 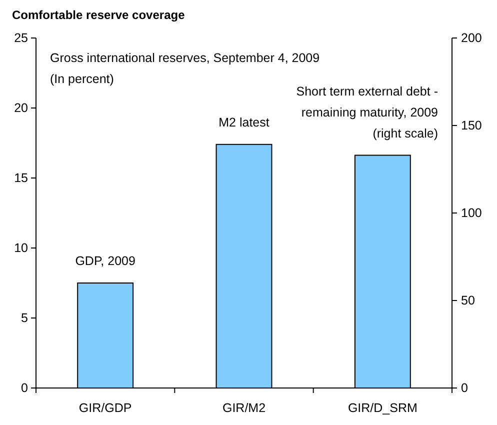 What do you see at coordinates (24, 318) in the screenshot?
I see `y-tick-label: 5` at bounding box center [24, 318].